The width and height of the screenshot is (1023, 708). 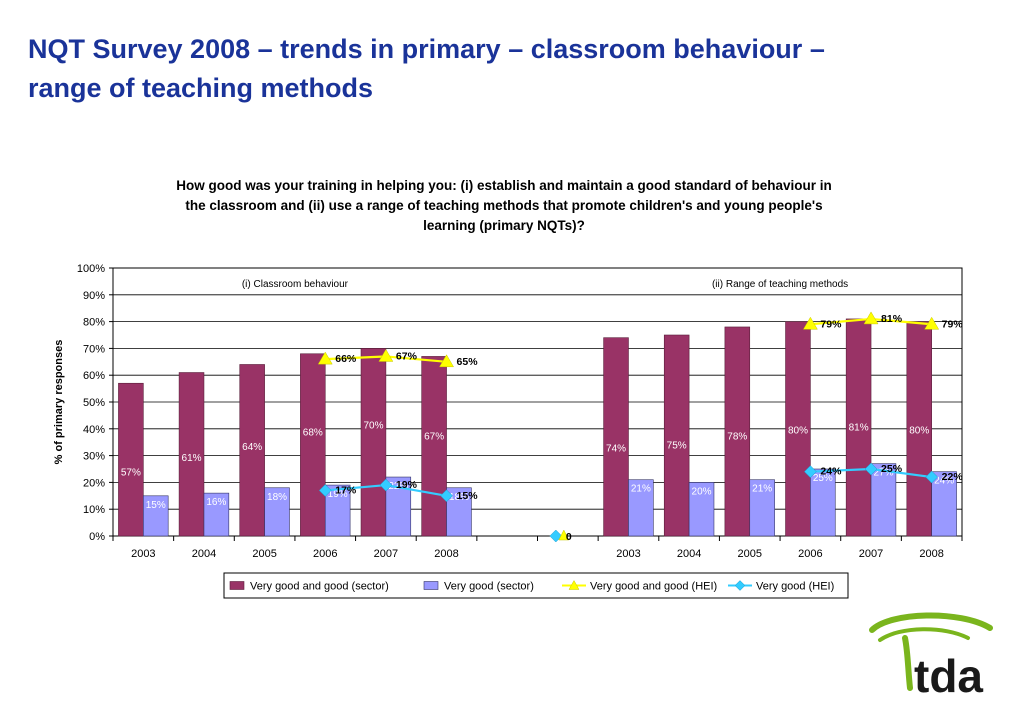 What do you see at coordinates (883, 473) in the screenshot?
I see `bar-value-label: 27%` at bounding box center [883, 473].